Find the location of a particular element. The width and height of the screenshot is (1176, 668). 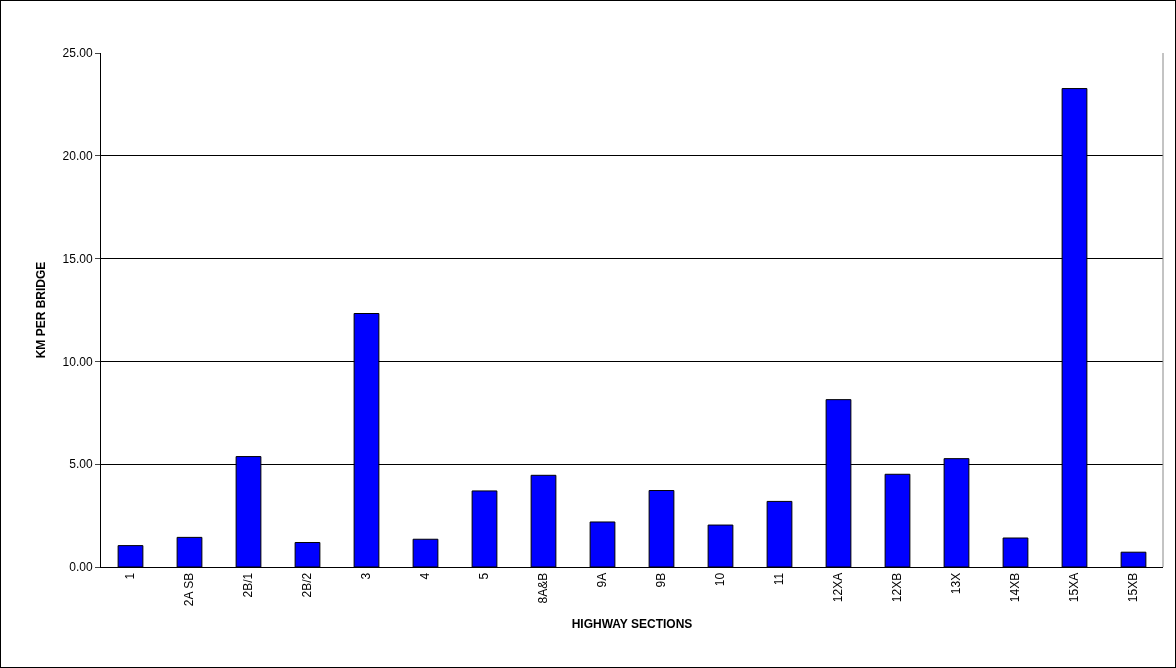

x-tick-label: 10 is located at coordinates (720, 579).